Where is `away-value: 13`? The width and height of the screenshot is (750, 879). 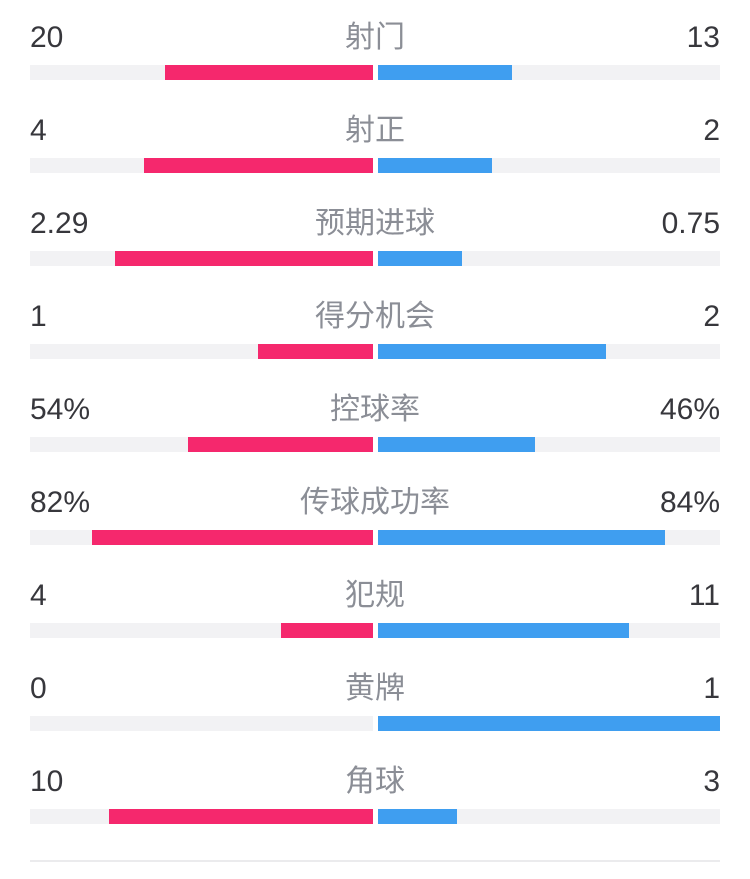
away-value: 13 is located at coordinates (703, 37).